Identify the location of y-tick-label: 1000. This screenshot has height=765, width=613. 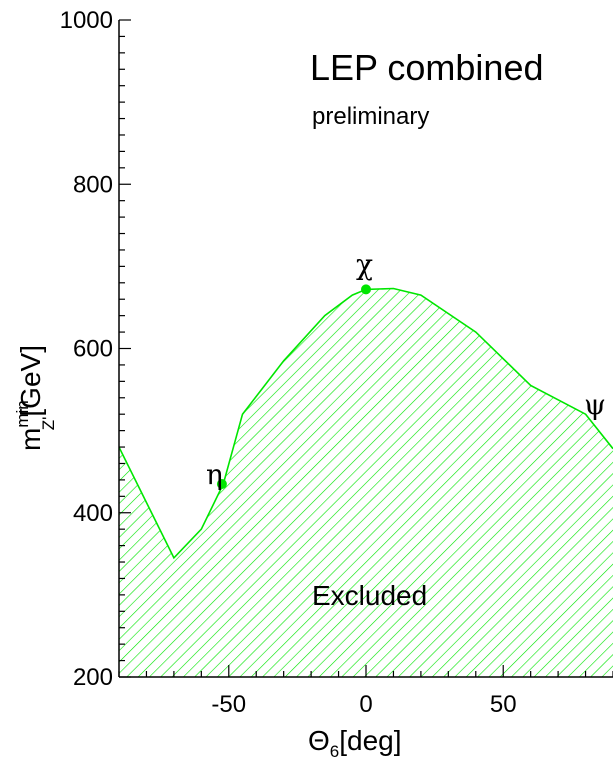
(86, 20).